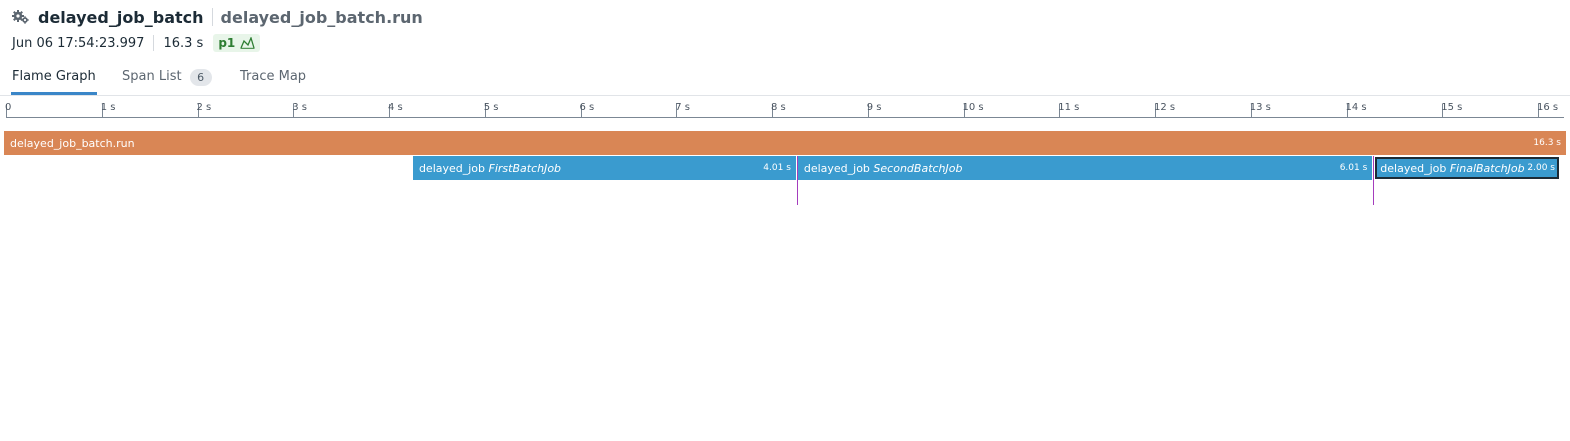 The image size is (1570, 441). What do you see at coordinates (237, 43) in the screenshot?
I see `priority-badge: p1` at bounding box center [237, 43].